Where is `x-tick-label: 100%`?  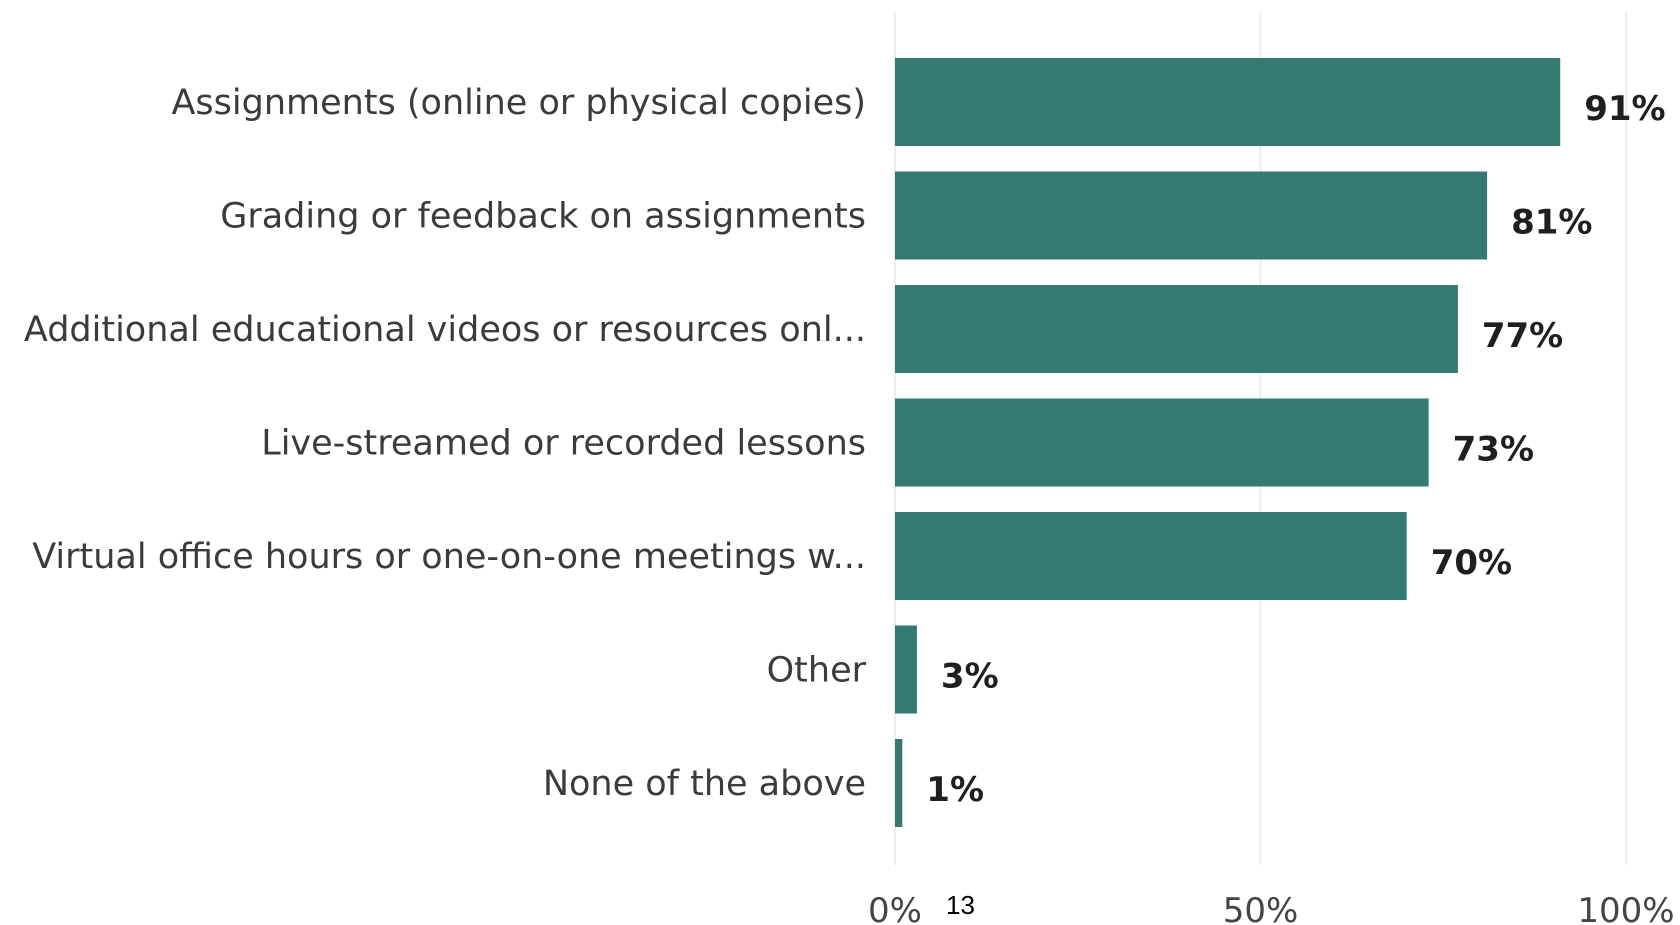
x-tick-label: 100% is located at coordinates (1625, 908).